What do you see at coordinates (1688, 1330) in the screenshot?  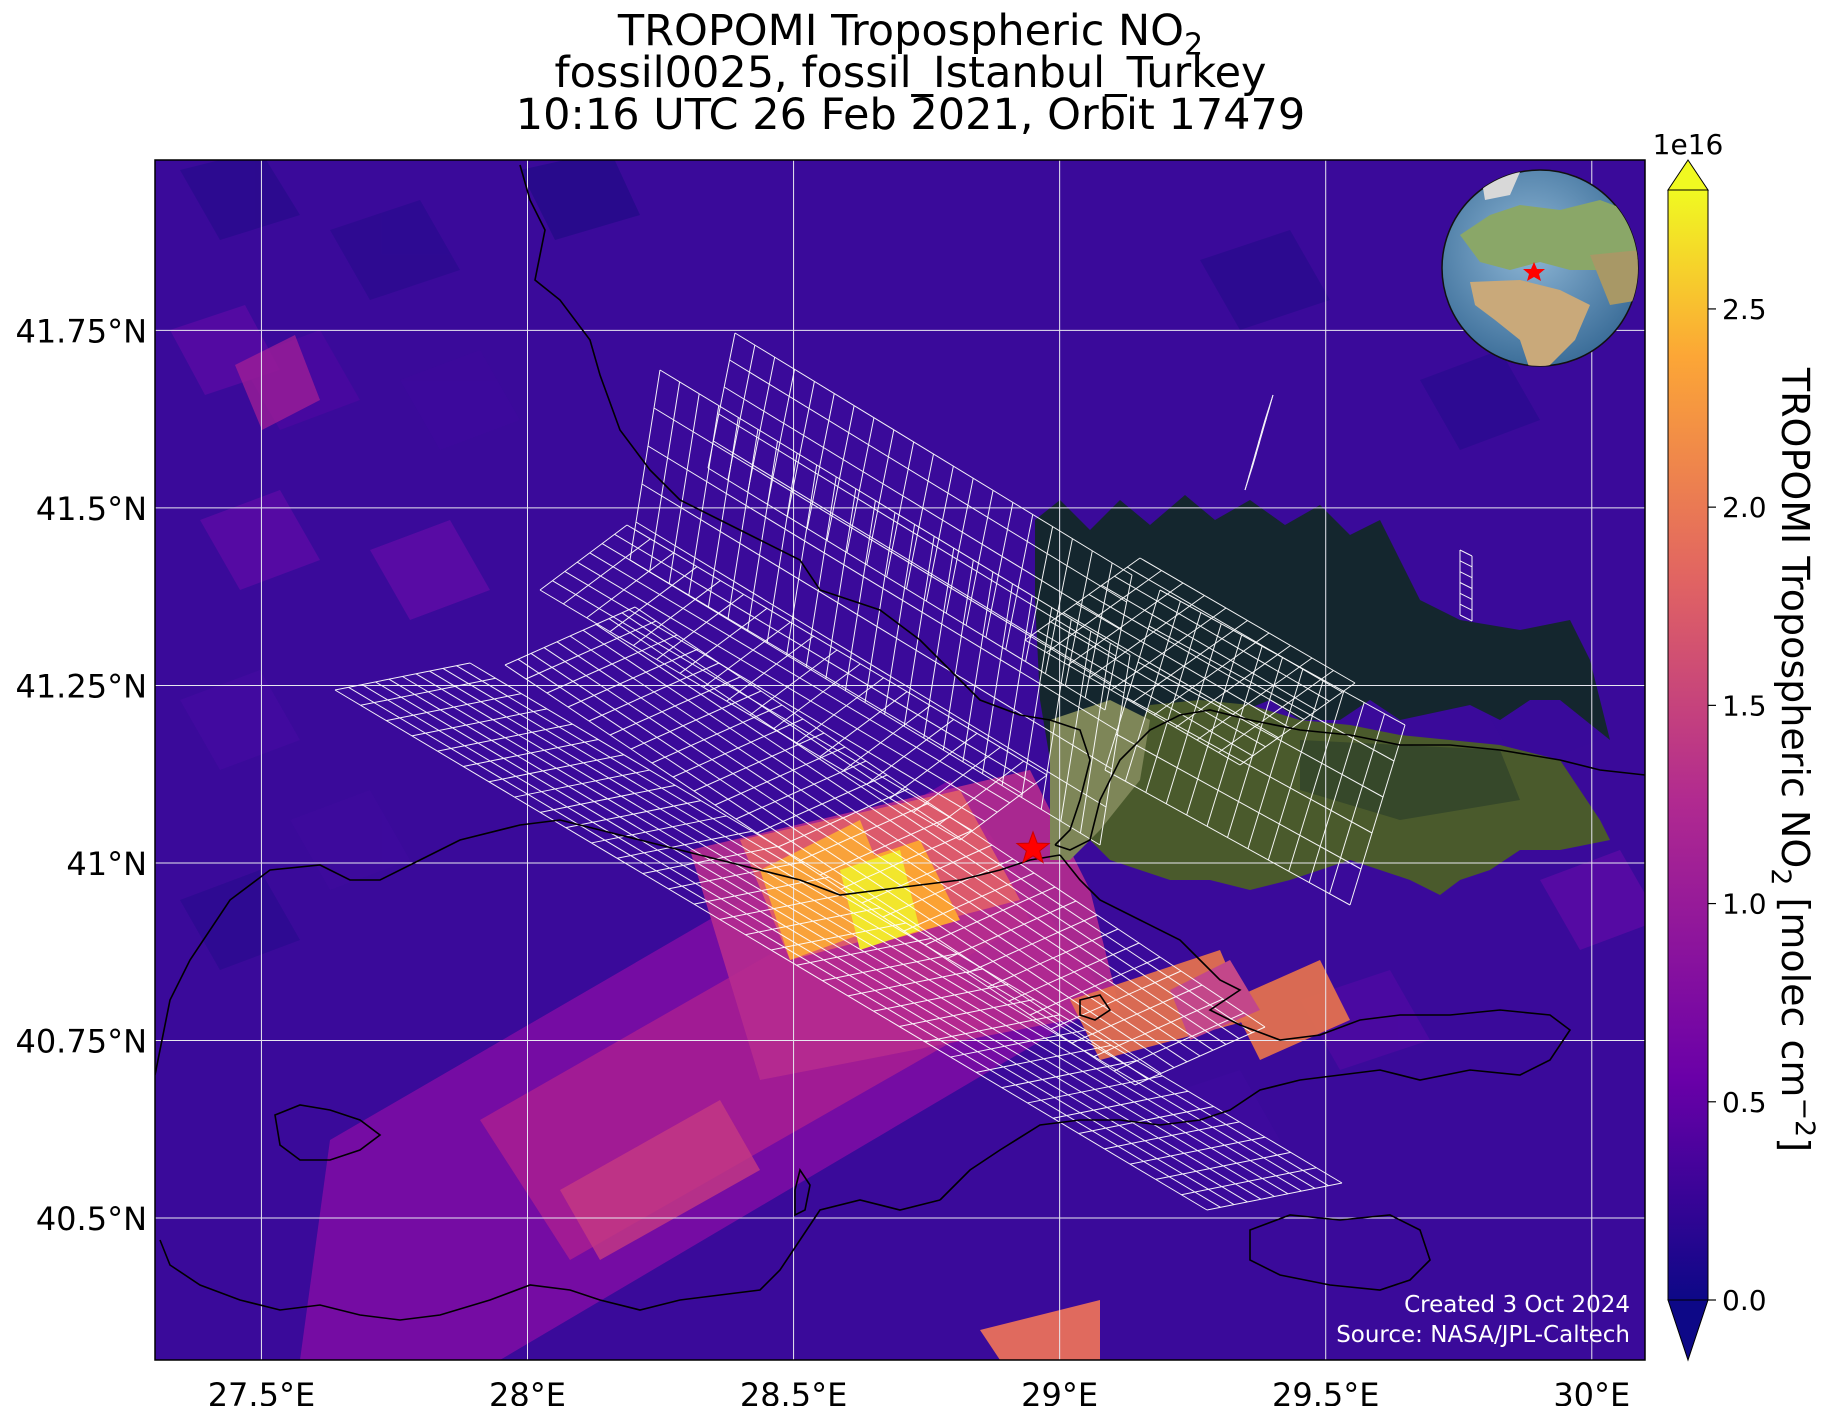 I see `colorbar-extend-min` at bounding box center [1688, 1330].